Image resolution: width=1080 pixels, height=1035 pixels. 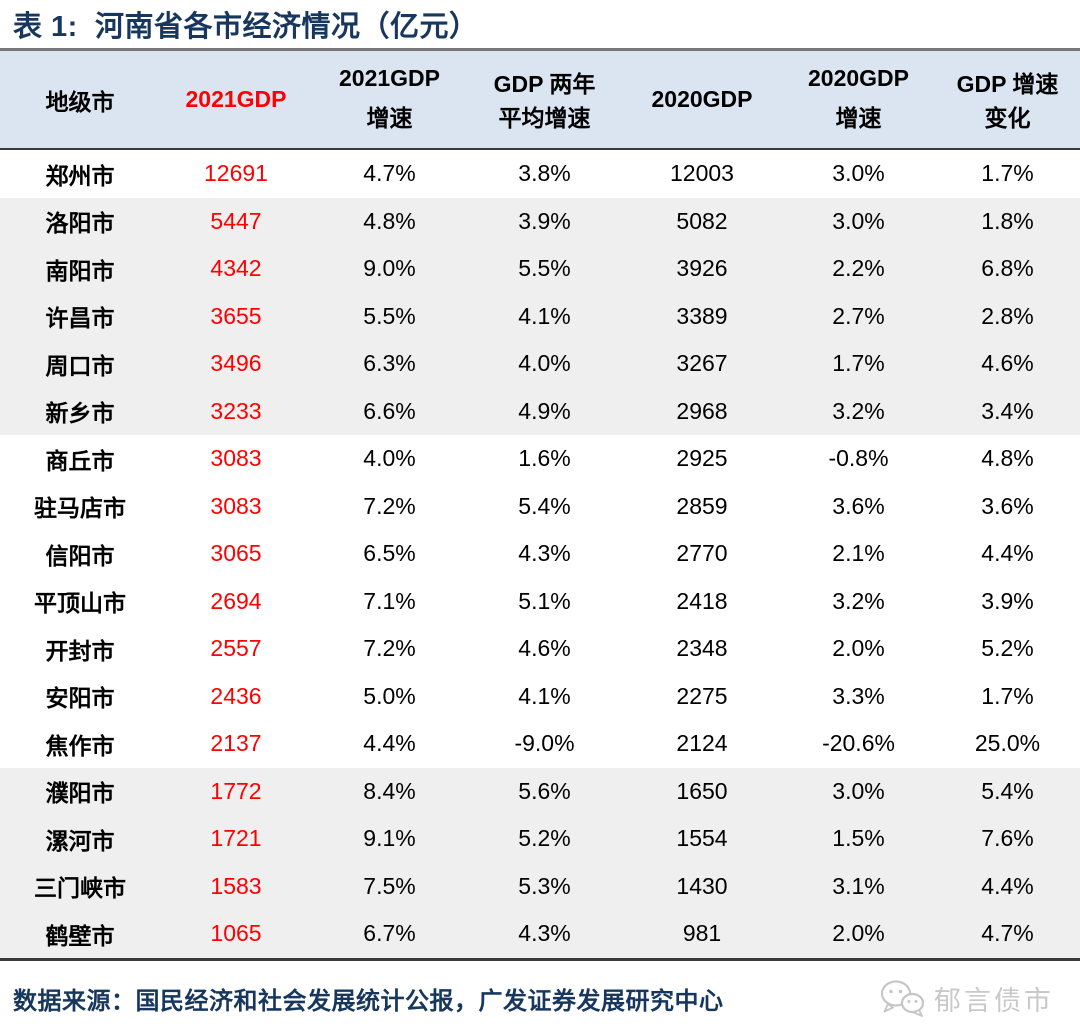 What do you see at coordinates (702, 790) in the screenshot?
I see `cell-gdp-2020: 1650` at bounding box center [702, 790].